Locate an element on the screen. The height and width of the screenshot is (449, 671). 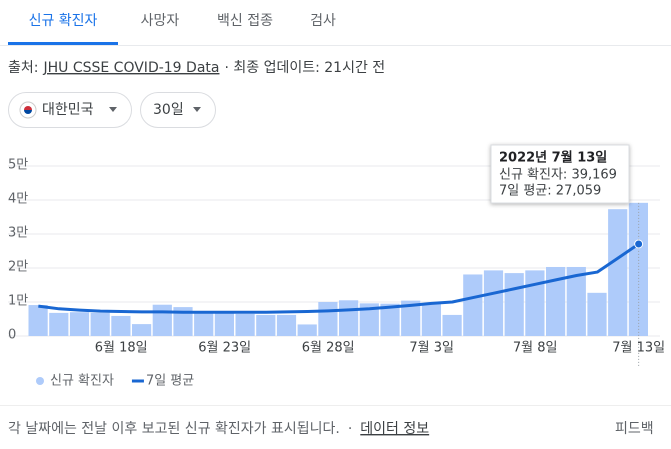
tooltip-title: 2022년 7월 13일 is located at coordinates (553, 158).